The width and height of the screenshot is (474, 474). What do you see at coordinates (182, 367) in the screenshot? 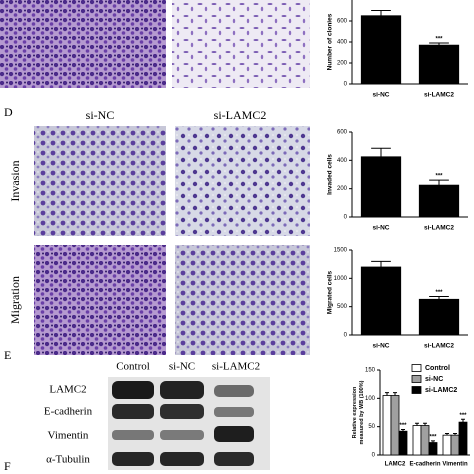
I see `blot-column-label: si-NC` at bounding box center [182, 367].